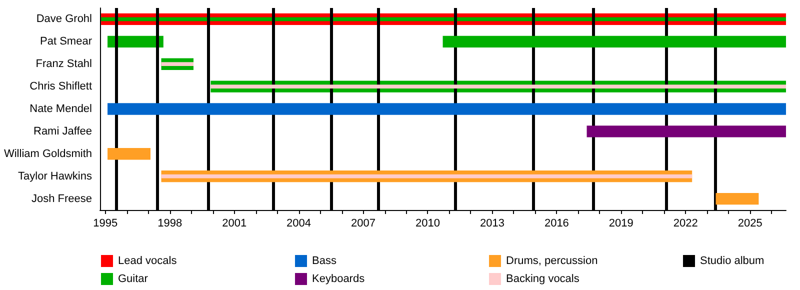 This screenshot has width=800, height=290. I want to click on y-tick-label: William Goldsmith, so click(48, 154).